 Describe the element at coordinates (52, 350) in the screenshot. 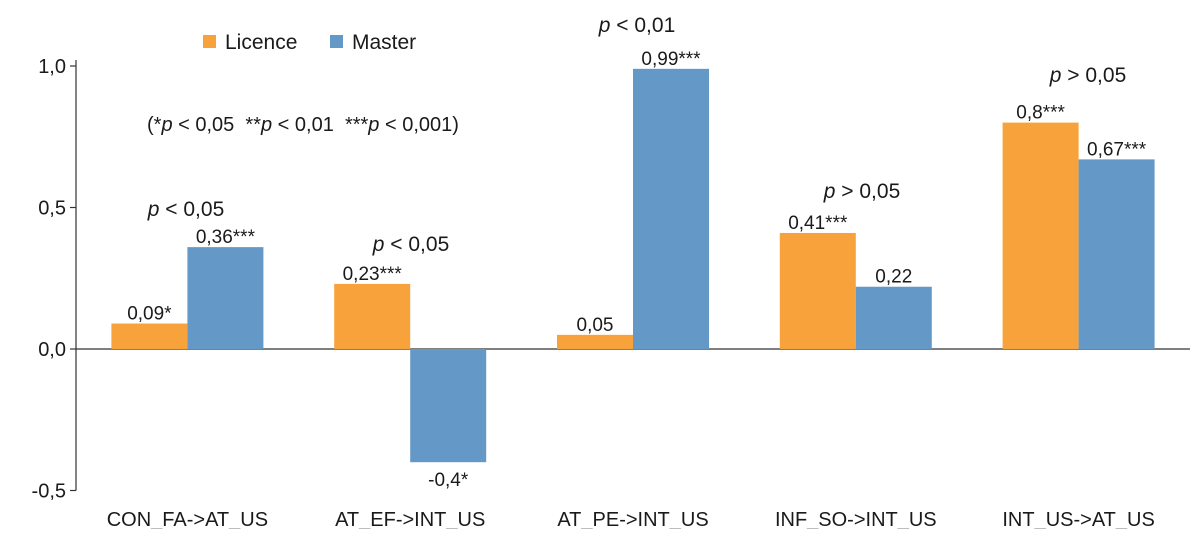

I see `y-tick-label: 0,0` at that location.